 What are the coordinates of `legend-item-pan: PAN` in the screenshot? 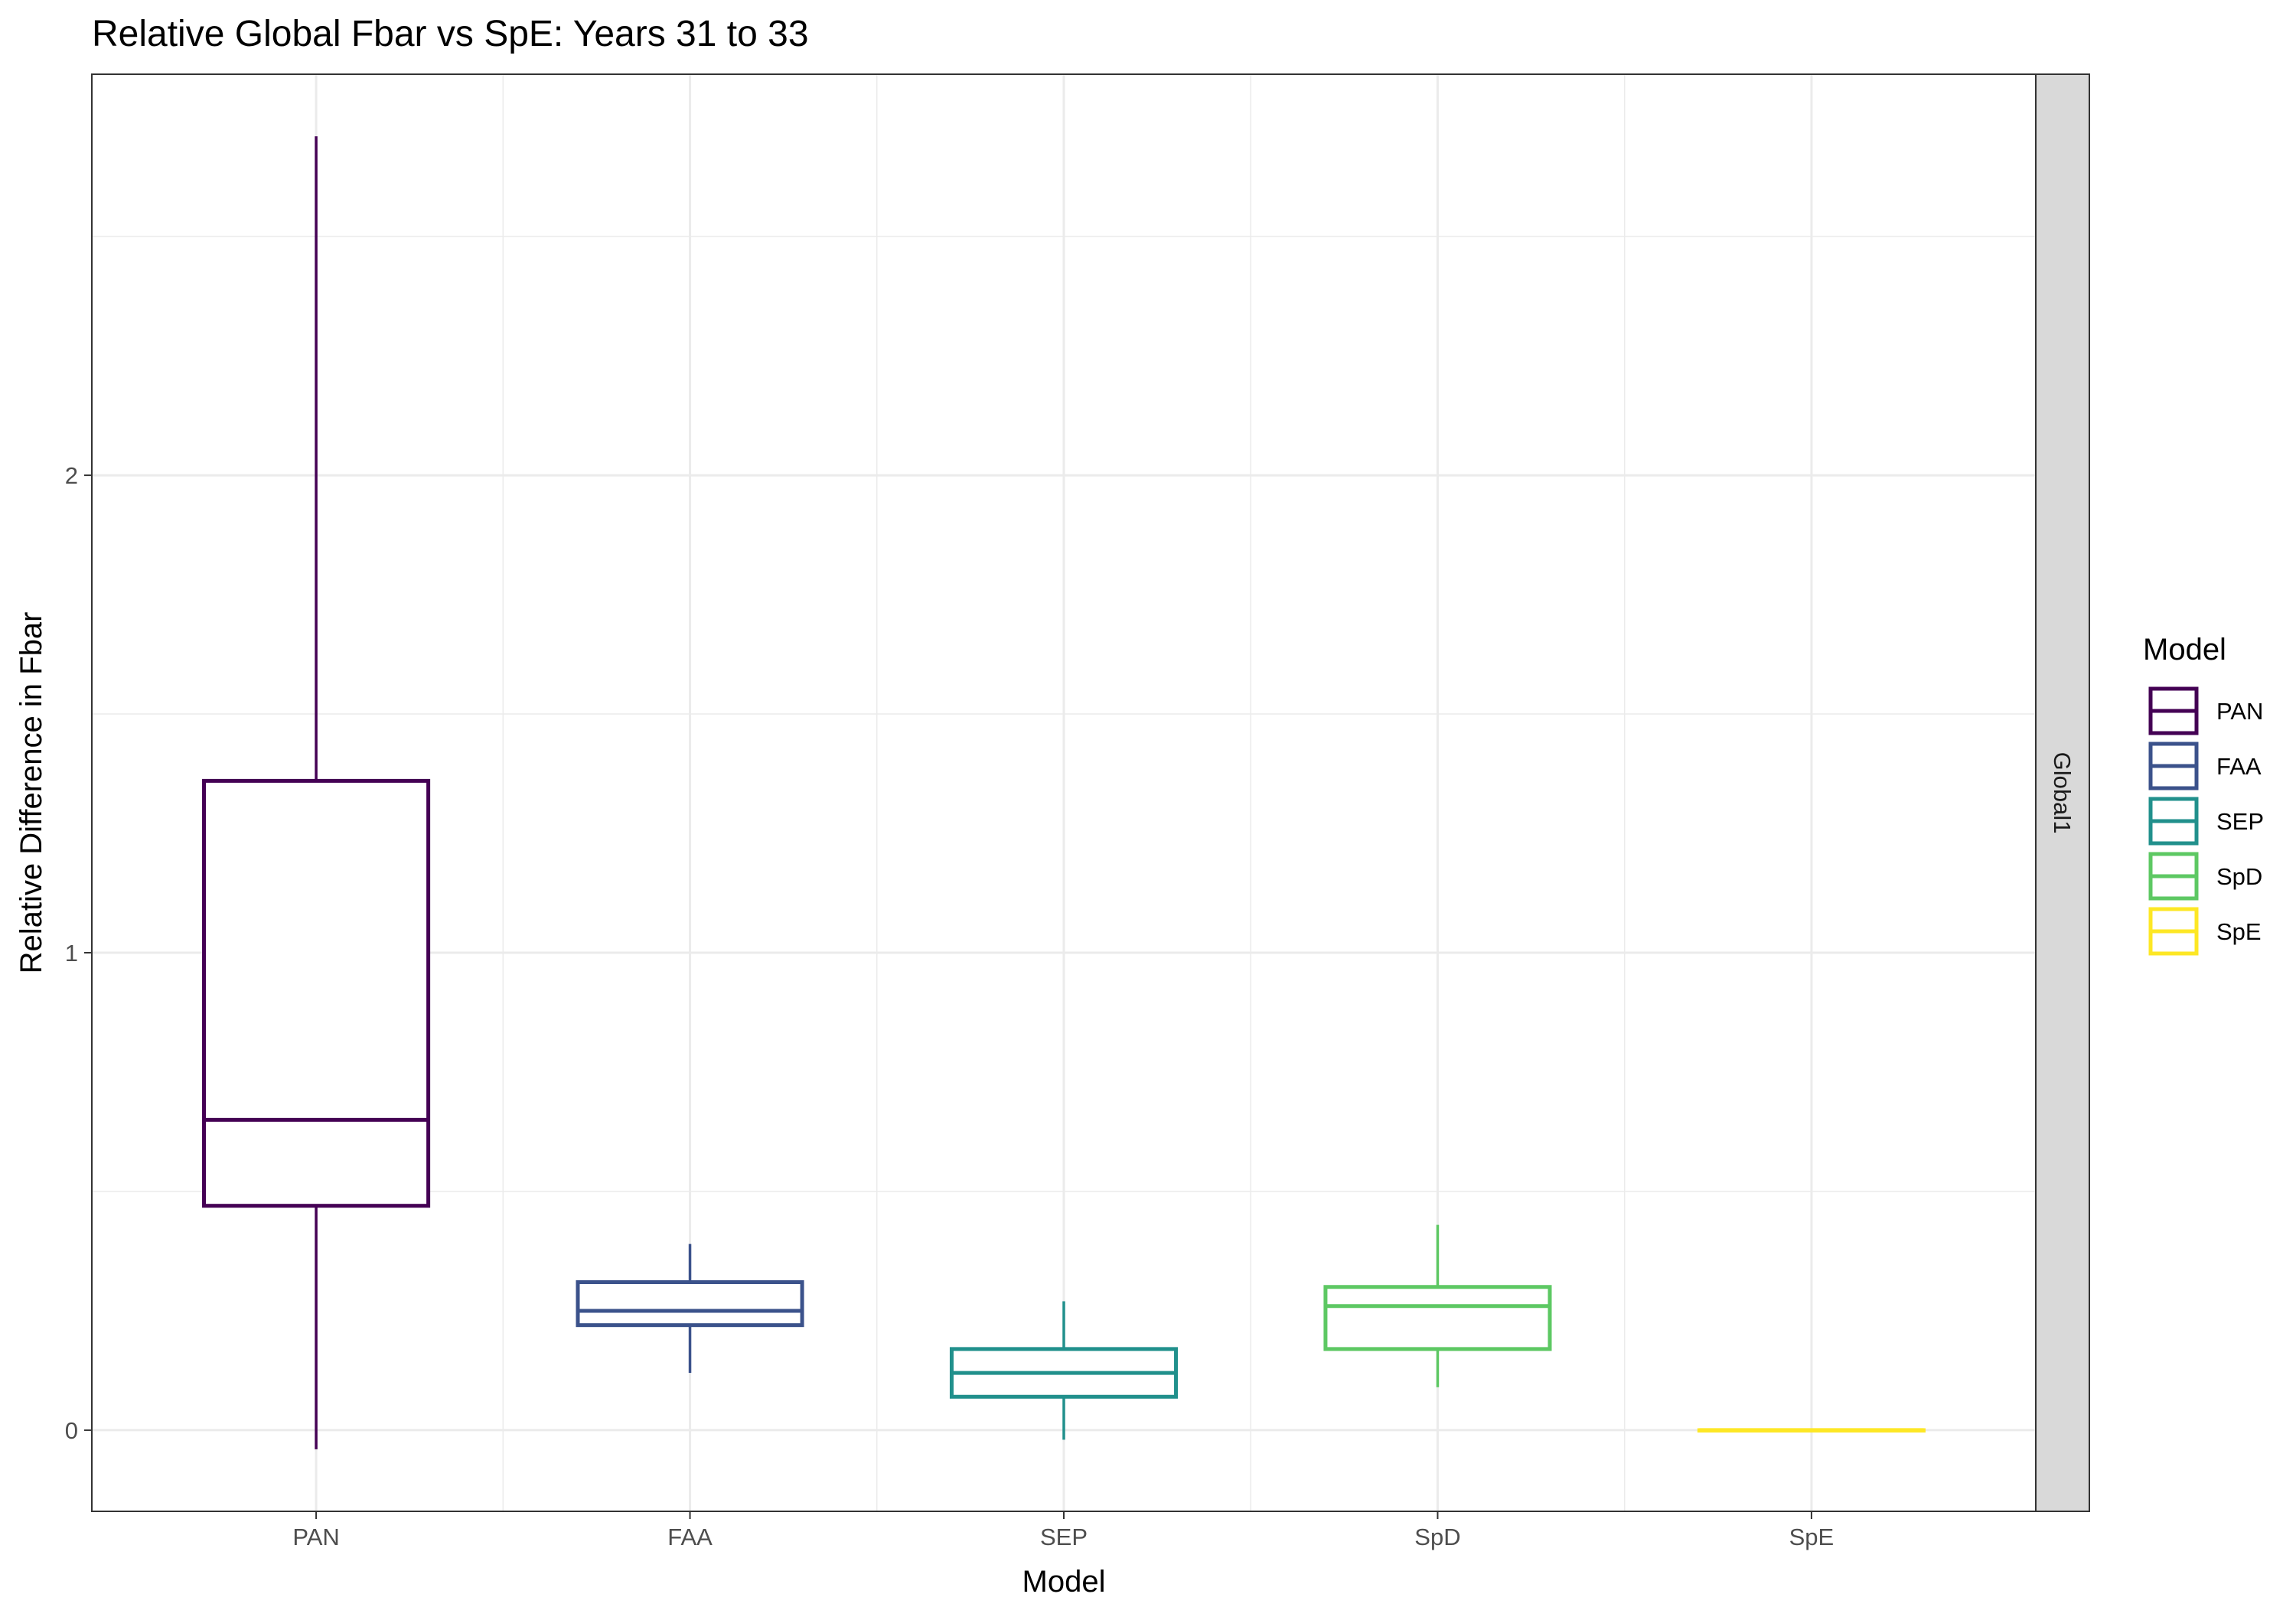 It's located at (2205, 710).